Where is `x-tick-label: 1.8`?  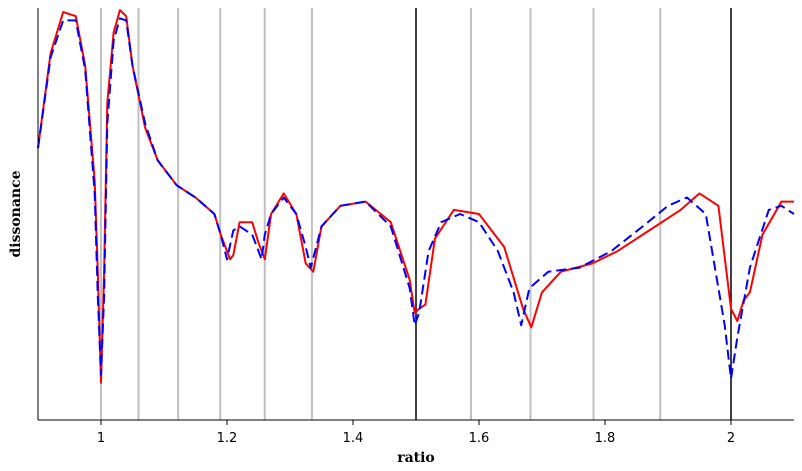
x-tick-label: 1.8 is located at coordinates (605, 438).